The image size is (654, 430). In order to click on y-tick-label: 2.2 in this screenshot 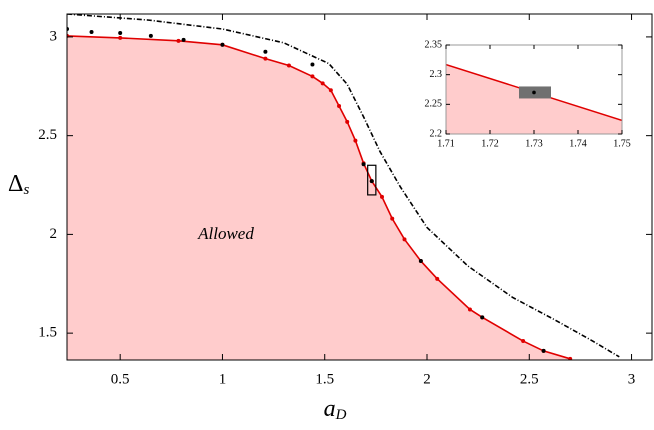, I will do `click(436, 133)`.